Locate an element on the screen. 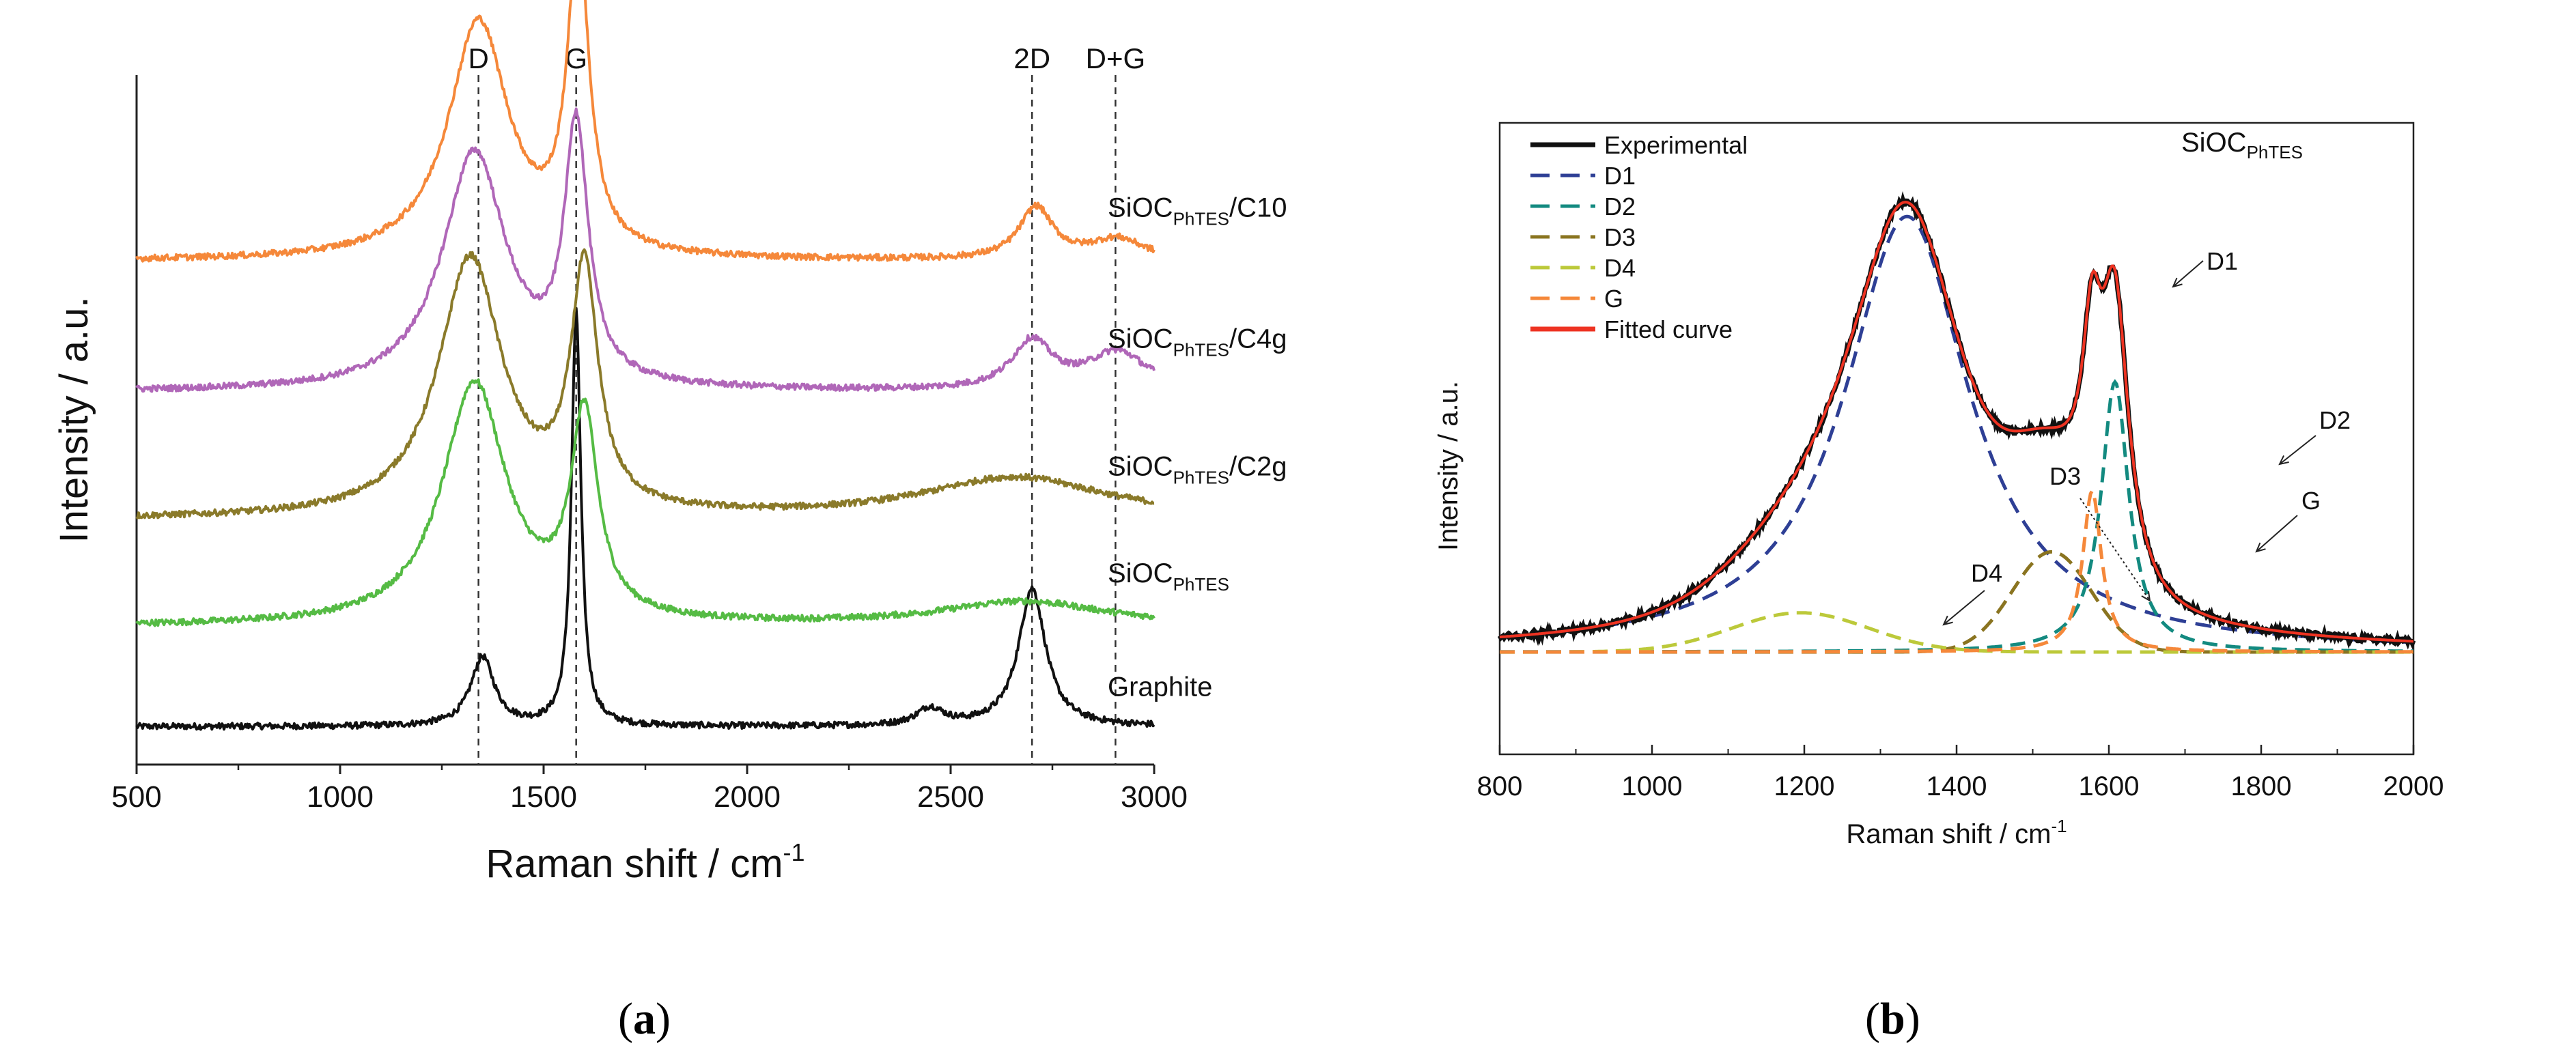 The image size is (2576, 1054). legend-label-D1: D1 is located at coordinates (1620, 176).